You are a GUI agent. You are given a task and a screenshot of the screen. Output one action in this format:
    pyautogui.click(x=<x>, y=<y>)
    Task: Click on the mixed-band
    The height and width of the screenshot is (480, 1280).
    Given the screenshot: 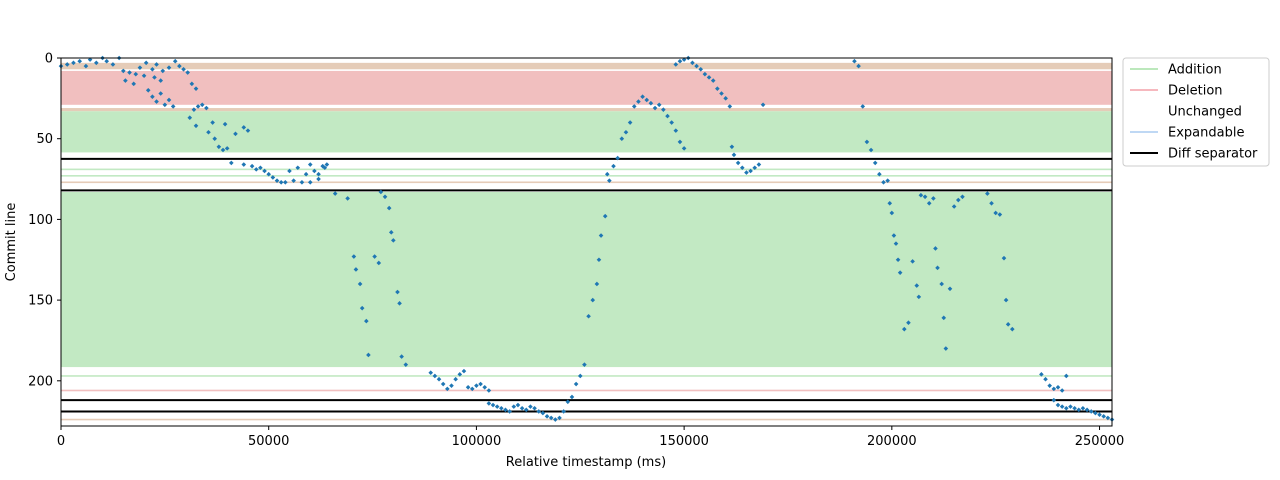 What is the action you would take?
    pyautogui.click(x=586, y=66)
    